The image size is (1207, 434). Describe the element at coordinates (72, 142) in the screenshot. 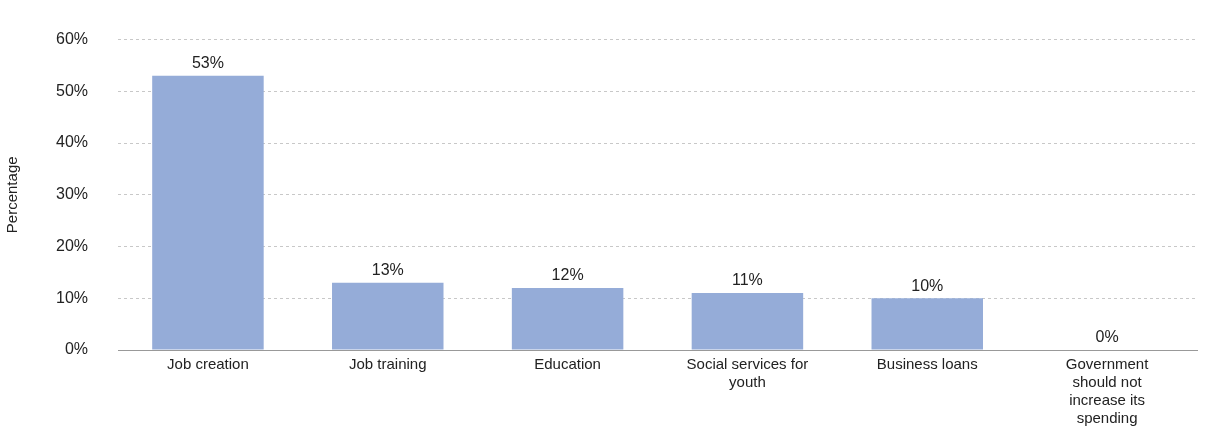

I see `y-tick-label: 40%` at that location.